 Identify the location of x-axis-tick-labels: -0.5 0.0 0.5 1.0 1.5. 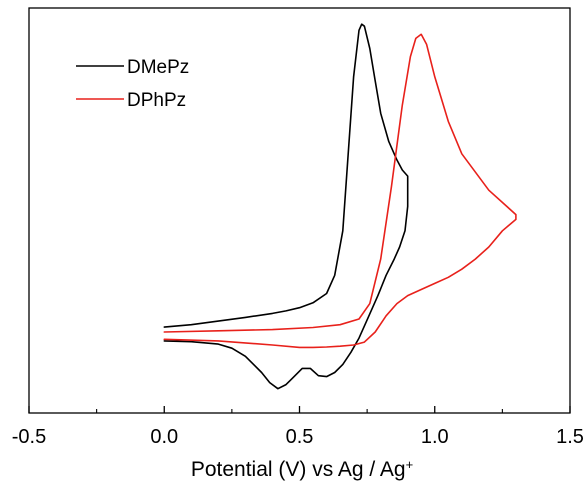
(298, 437).